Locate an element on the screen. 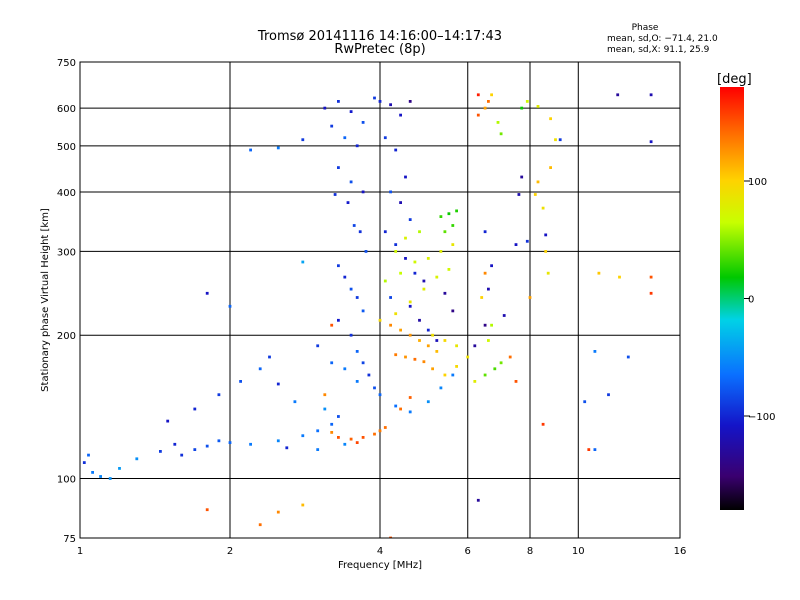  chart-title: Tromsø 20141116 14:16:00–14:17:43 is located at coordinates (379, 36).